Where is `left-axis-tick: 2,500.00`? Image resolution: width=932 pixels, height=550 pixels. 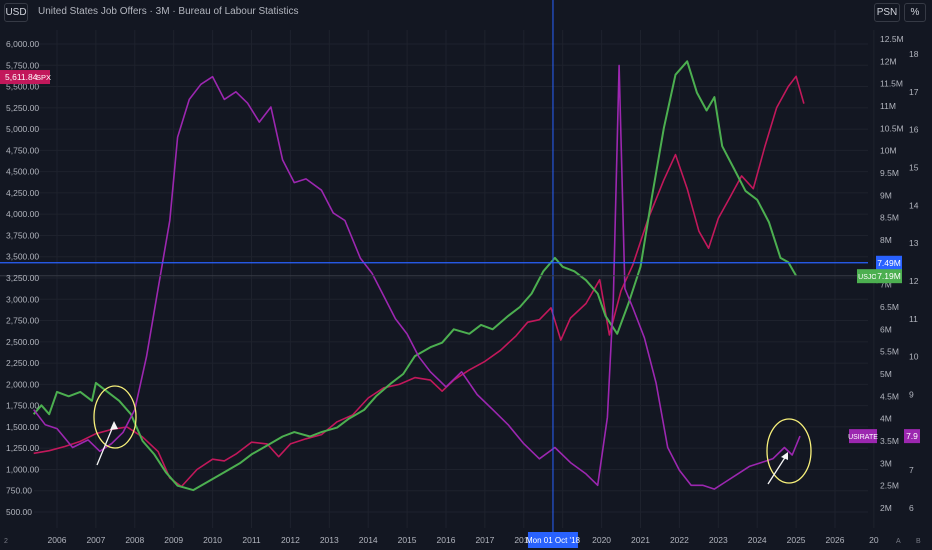 left-axis-tick: 2,500.00 is located at coordinates (22, 342).